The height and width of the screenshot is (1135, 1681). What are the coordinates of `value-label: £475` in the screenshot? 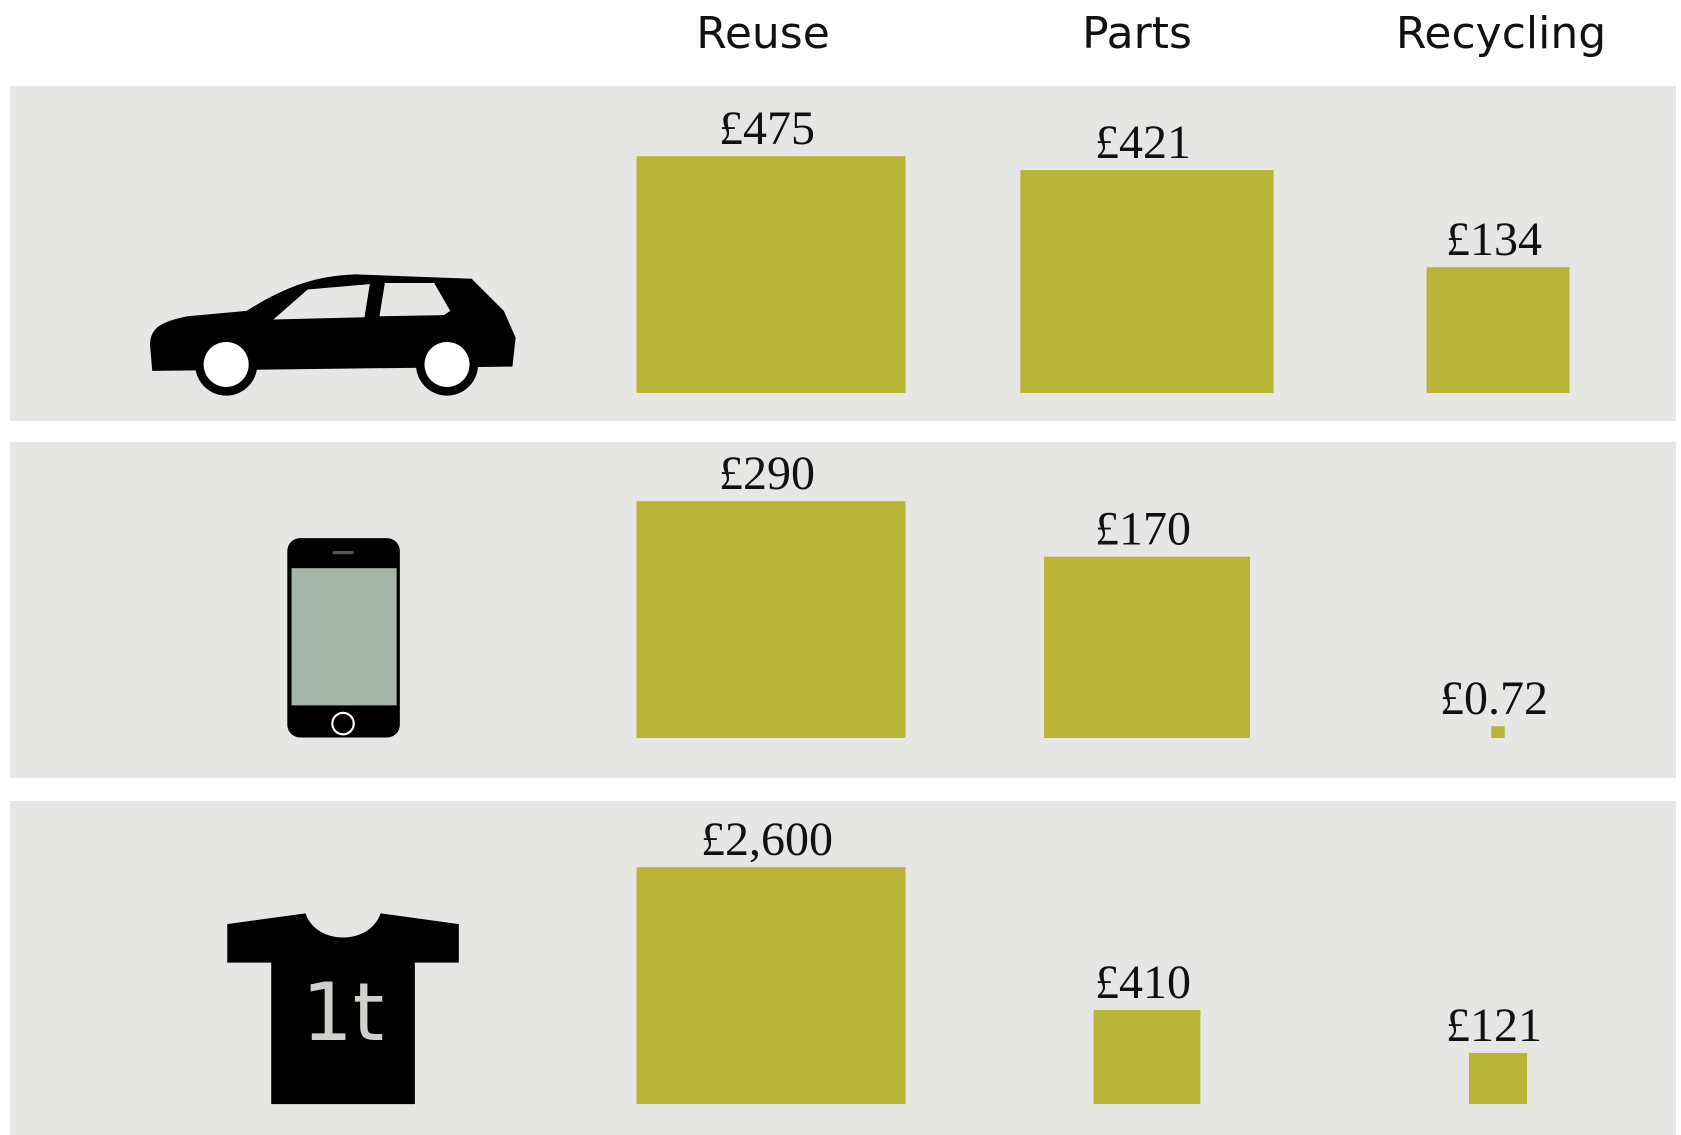 It's located at (767, 128).